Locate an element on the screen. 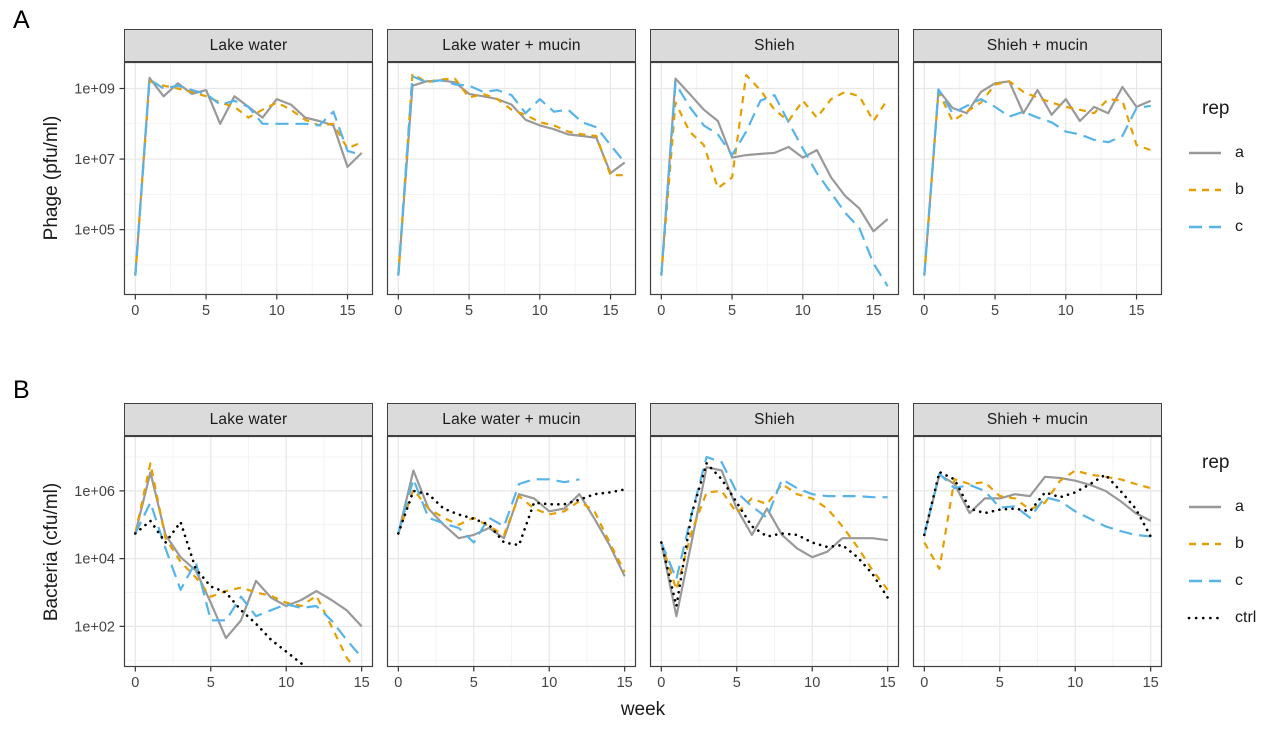  legend-rep-bacteria: rep a b c ctrl is located at coordinates (1222, 549).